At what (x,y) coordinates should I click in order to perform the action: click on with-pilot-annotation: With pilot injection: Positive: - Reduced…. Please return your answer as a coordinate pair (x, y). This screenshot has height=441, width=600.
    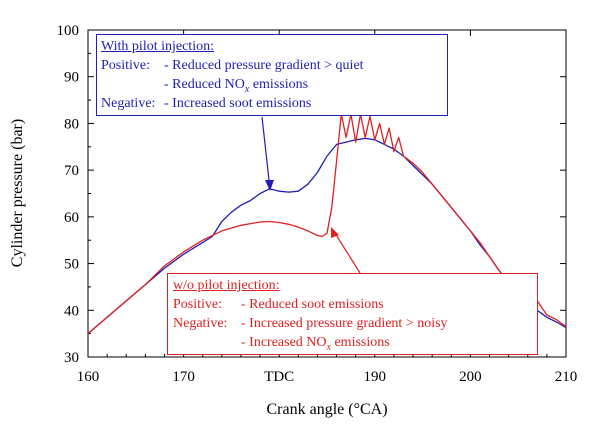
    Looking at the image, I should click on (272, 75).